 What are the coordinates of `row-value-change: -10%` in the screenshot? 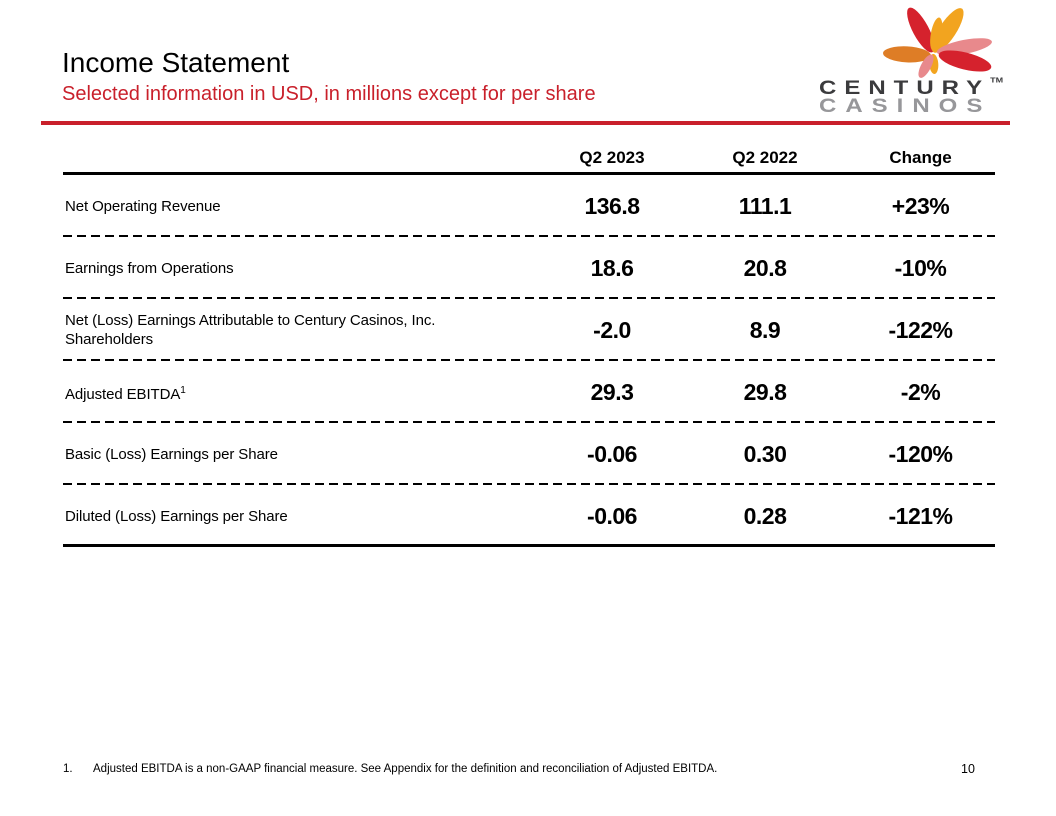 It's located at (920, 267).